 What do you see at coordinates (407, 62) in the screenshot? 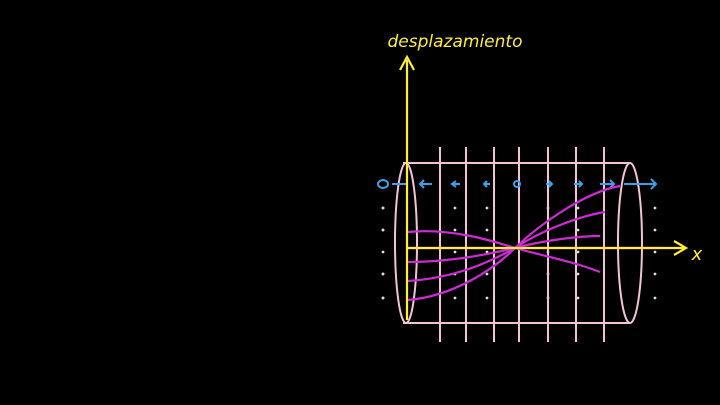
I see `vertical-arrowhead` at bounding box center [407, 62].